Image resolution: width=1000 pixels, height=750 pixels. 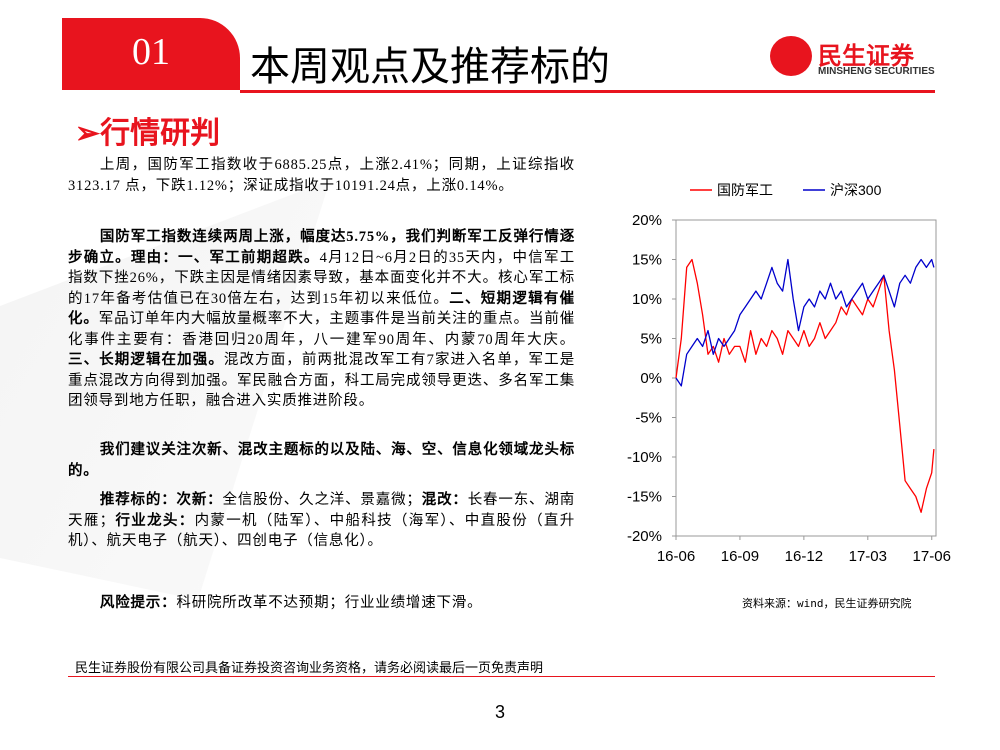 I want to click on text: 全信股份、久之洋、景嘉微；, so click(x=322, y=500).